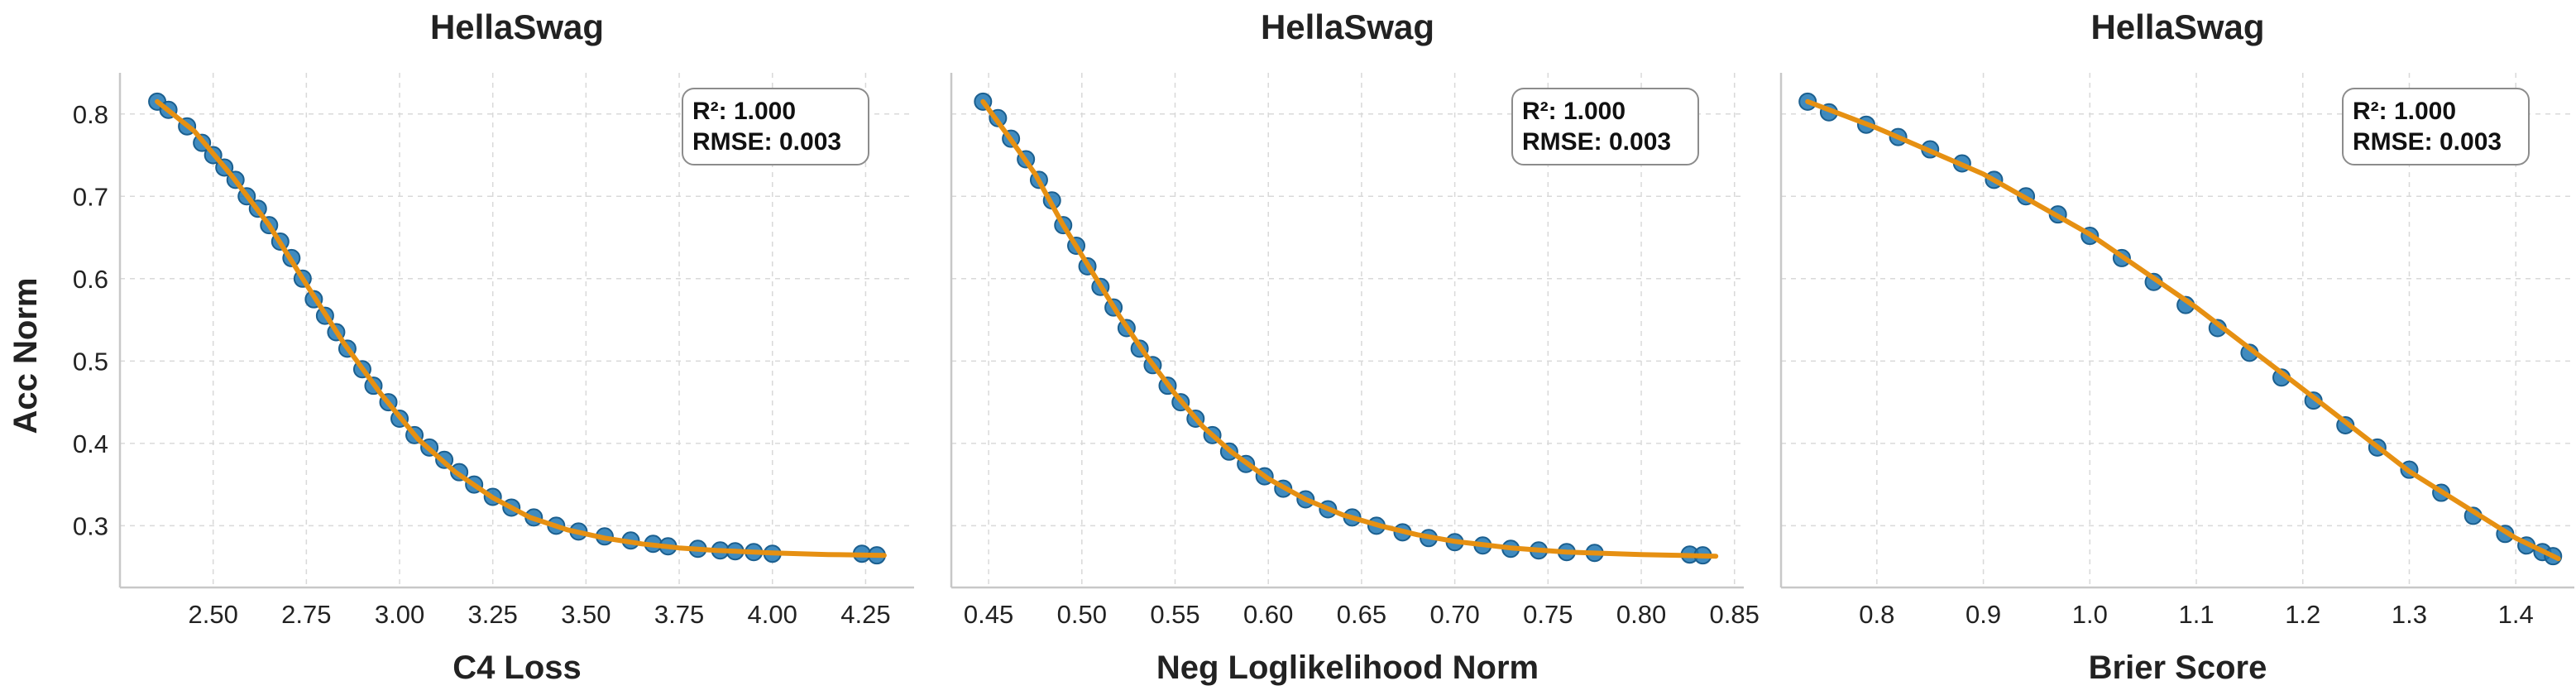 The width and height of the screenshot is (2576, 700). I want to click on y-tick-label: 0.3, so click(90, 525).